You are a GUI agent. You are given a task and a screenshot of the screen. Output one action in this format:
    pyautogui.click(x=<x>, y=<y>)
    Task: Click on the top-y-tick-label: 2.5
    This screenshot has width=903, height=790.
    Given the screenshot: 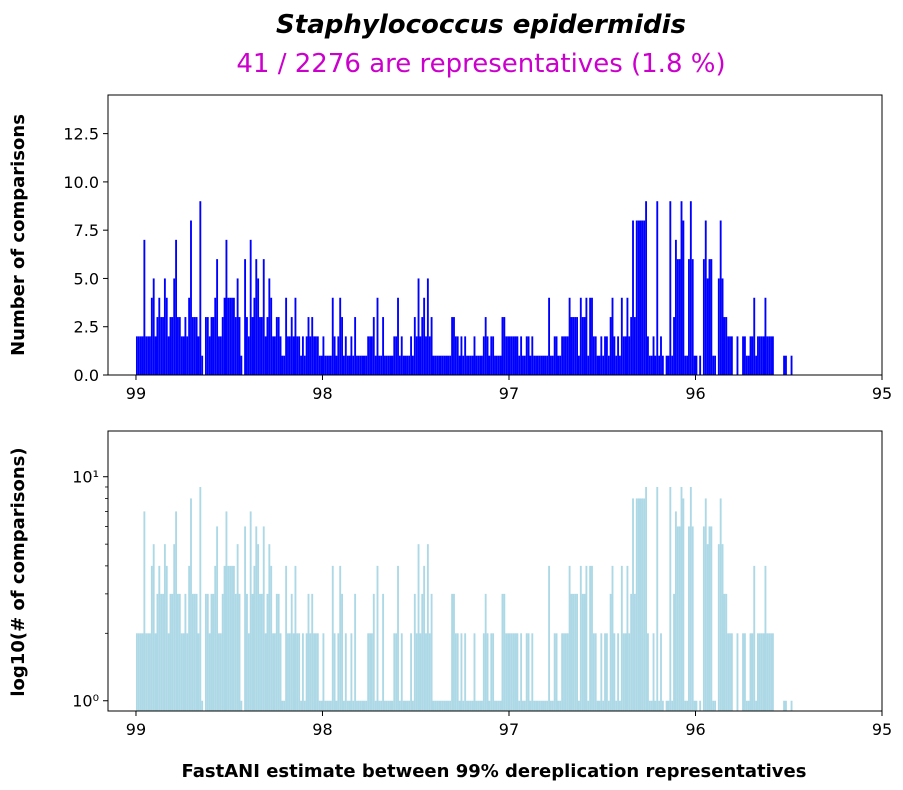 What is the action you would take?
    pyautogui.click(x=86, y=327)
    